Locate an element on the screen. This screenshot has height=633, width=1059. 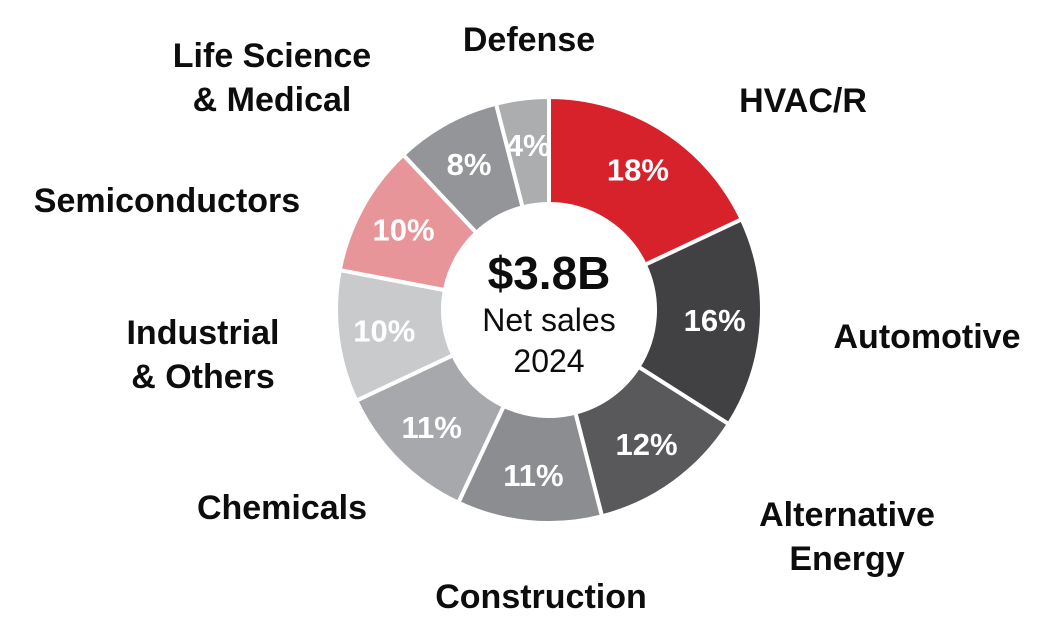
slice-hvacr is located at coordinates (645, 181).